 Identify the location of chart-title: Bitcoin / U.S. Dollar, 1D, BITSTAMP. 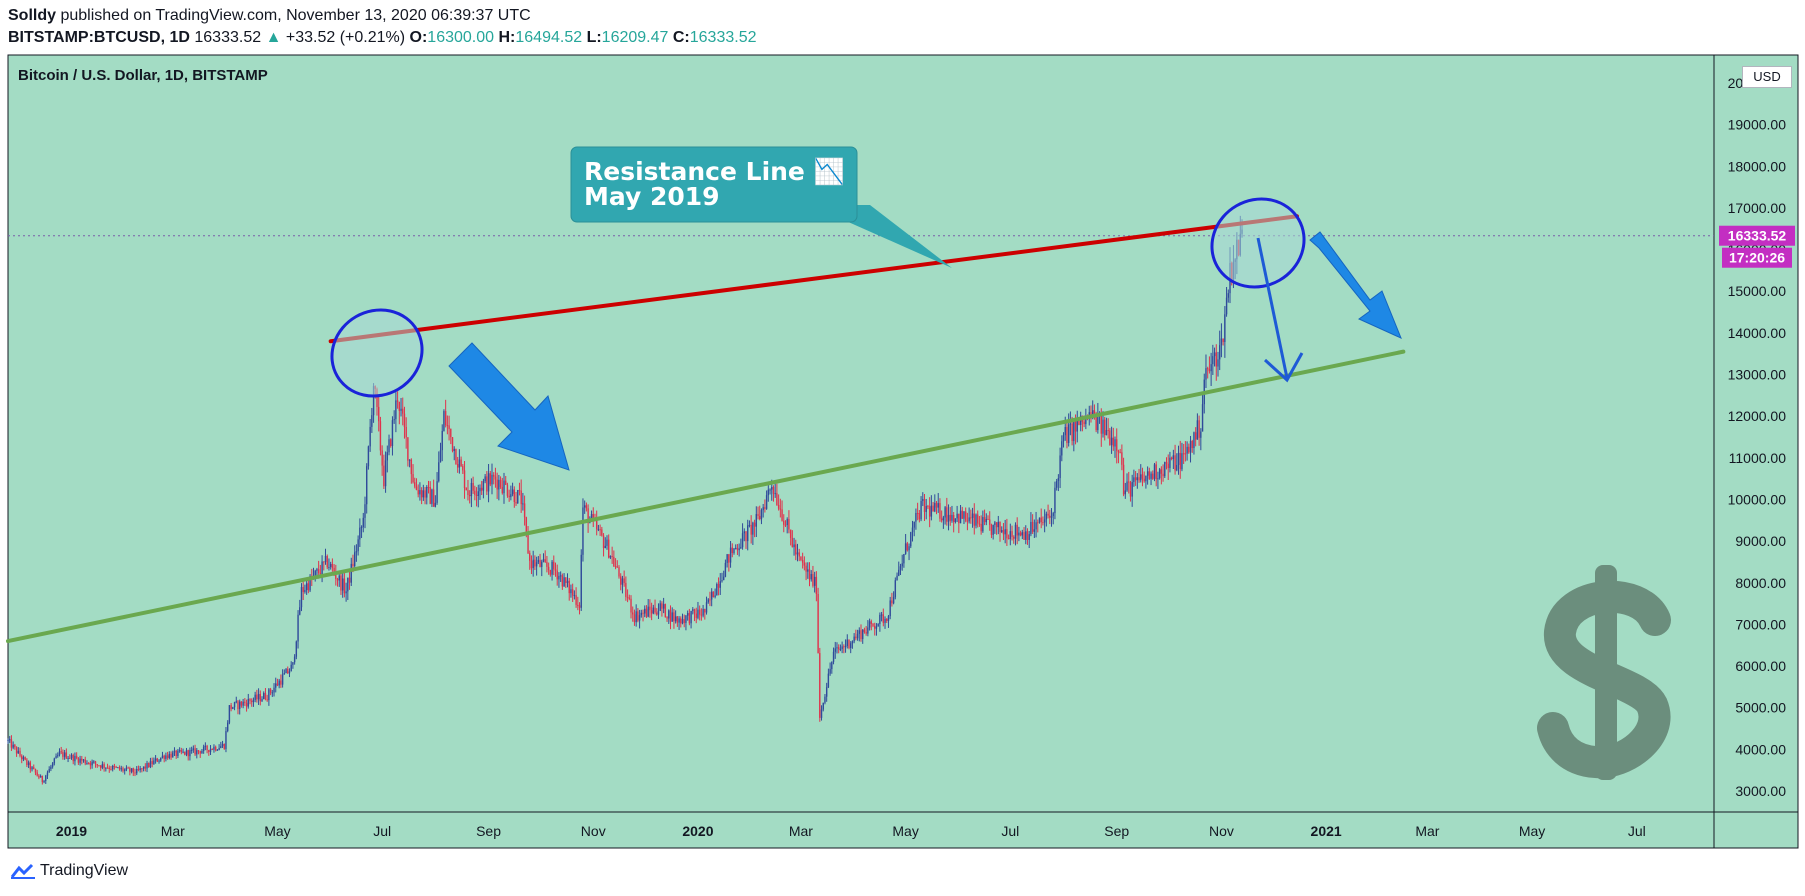
(143, 75).